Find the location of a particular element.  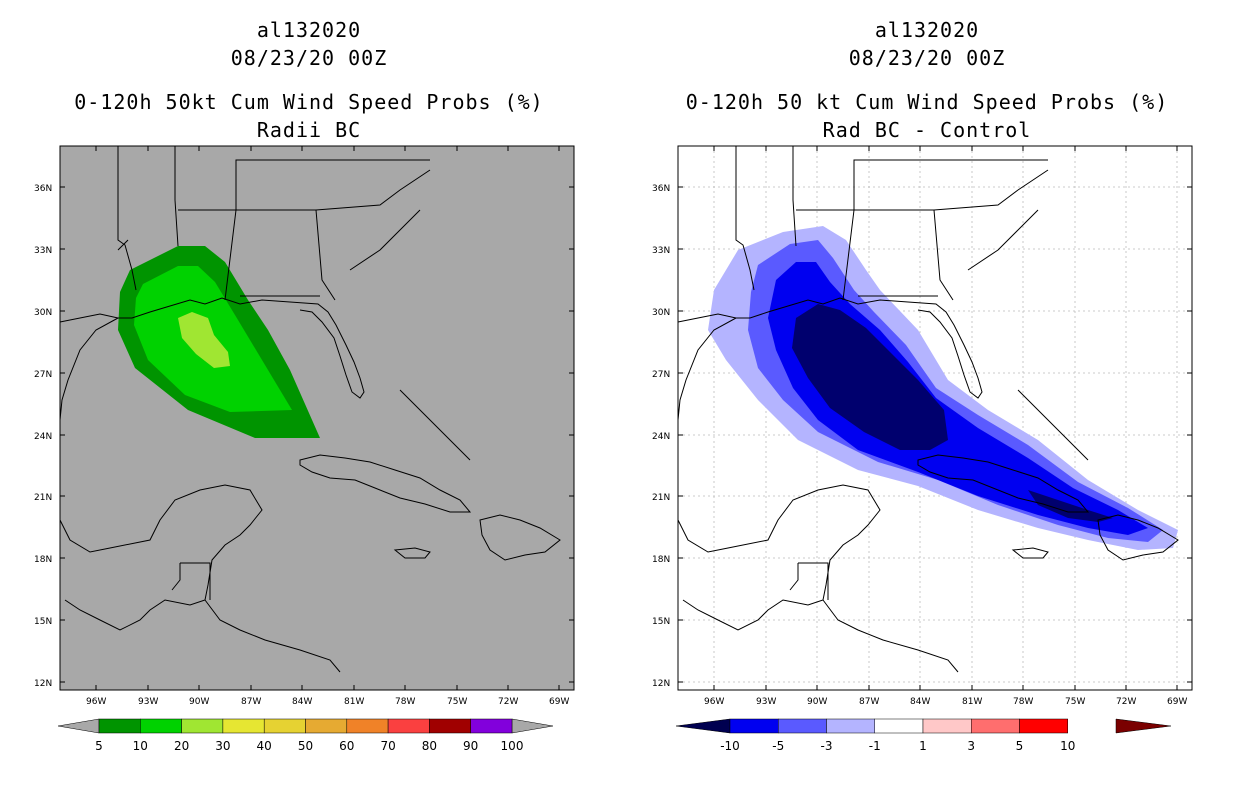

colorbar-label: -3 is located at coordinates (827, 746).